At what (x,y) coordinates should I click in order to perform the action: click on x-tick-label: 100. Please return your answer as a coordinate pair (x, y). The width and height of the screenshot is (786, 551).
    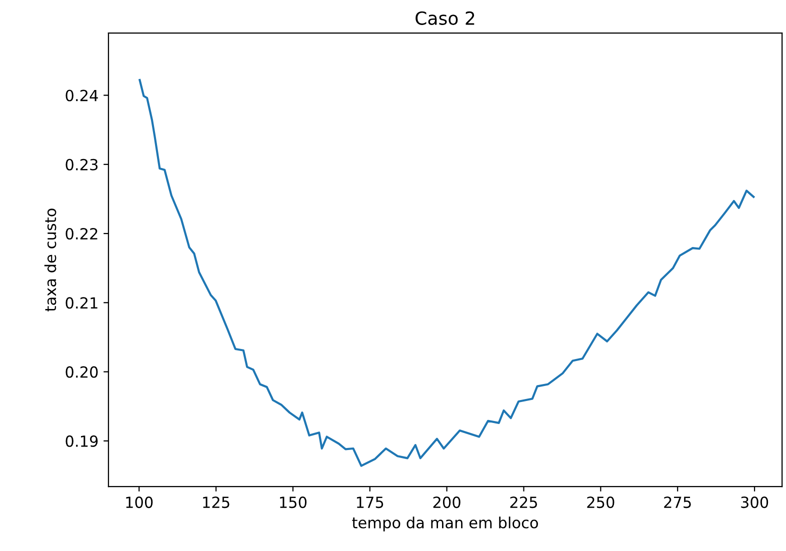
    Looking at the image, I should click on (139, 502).